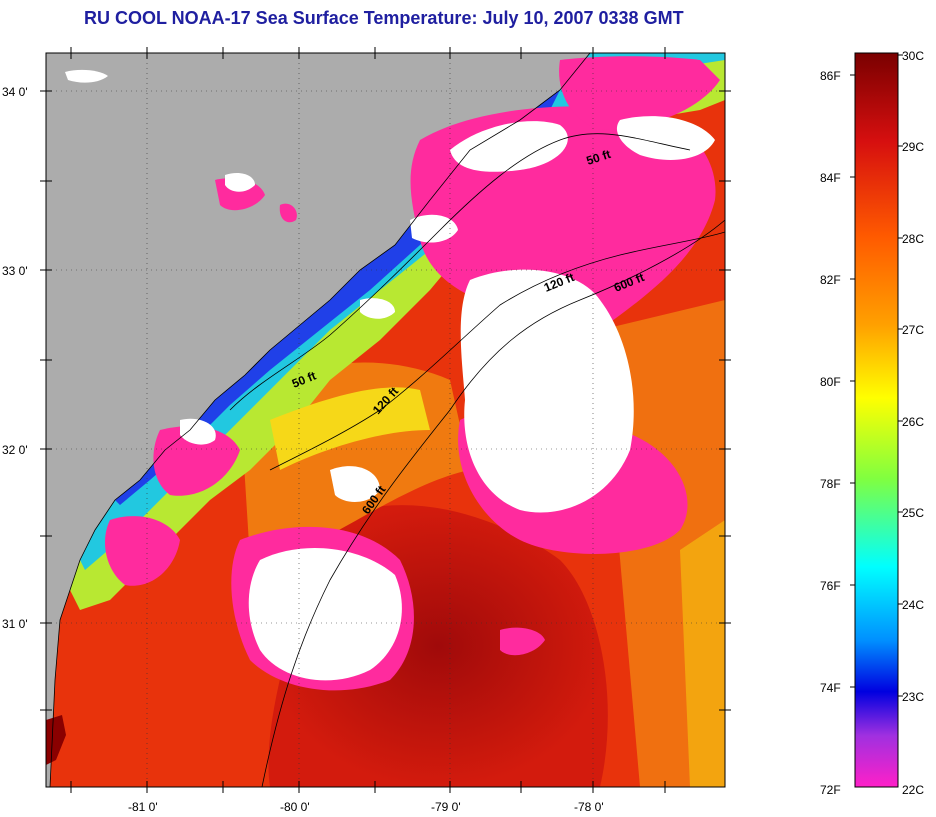  Describe the element at coordinates (830, 280) in the screenshot. I see `colorbar-f-82: 82F` at that location.